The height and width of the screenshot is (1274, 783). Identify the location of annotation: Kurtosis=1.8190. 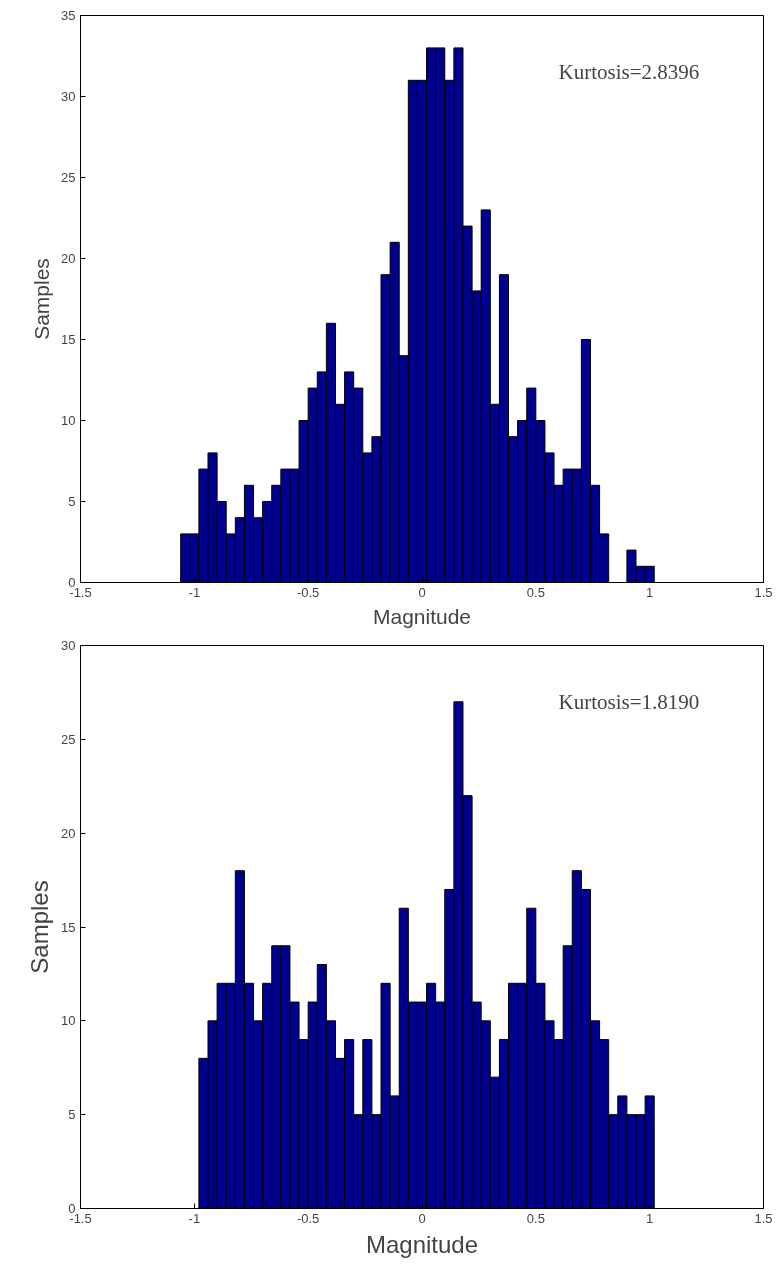
(629, 701).